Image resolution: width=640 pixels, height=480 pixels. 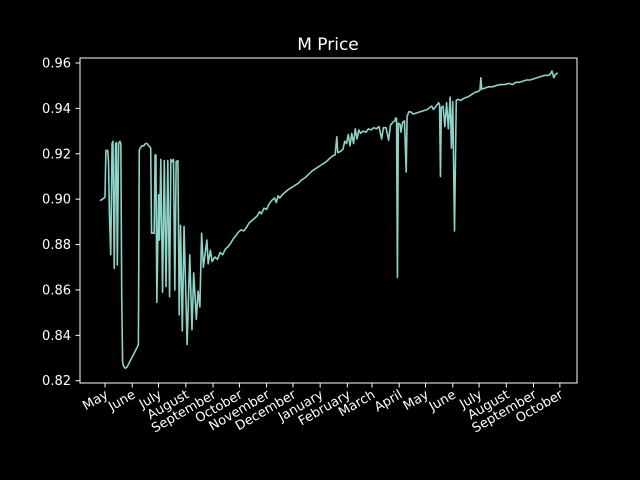 I want to click on y-tick-label: 0.94, so click(x=56, y=109).